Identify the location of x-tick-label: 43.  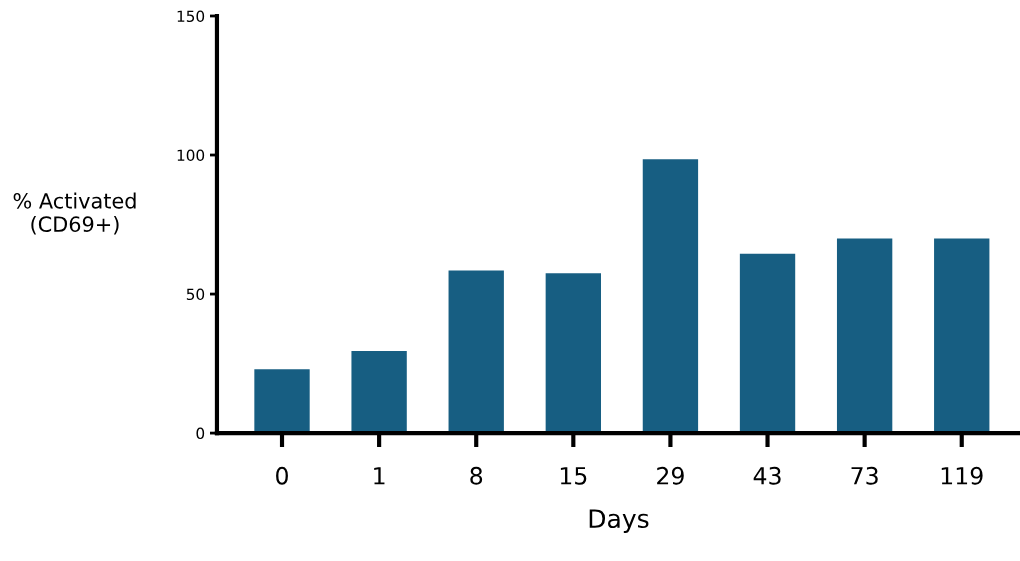
(767, 475).